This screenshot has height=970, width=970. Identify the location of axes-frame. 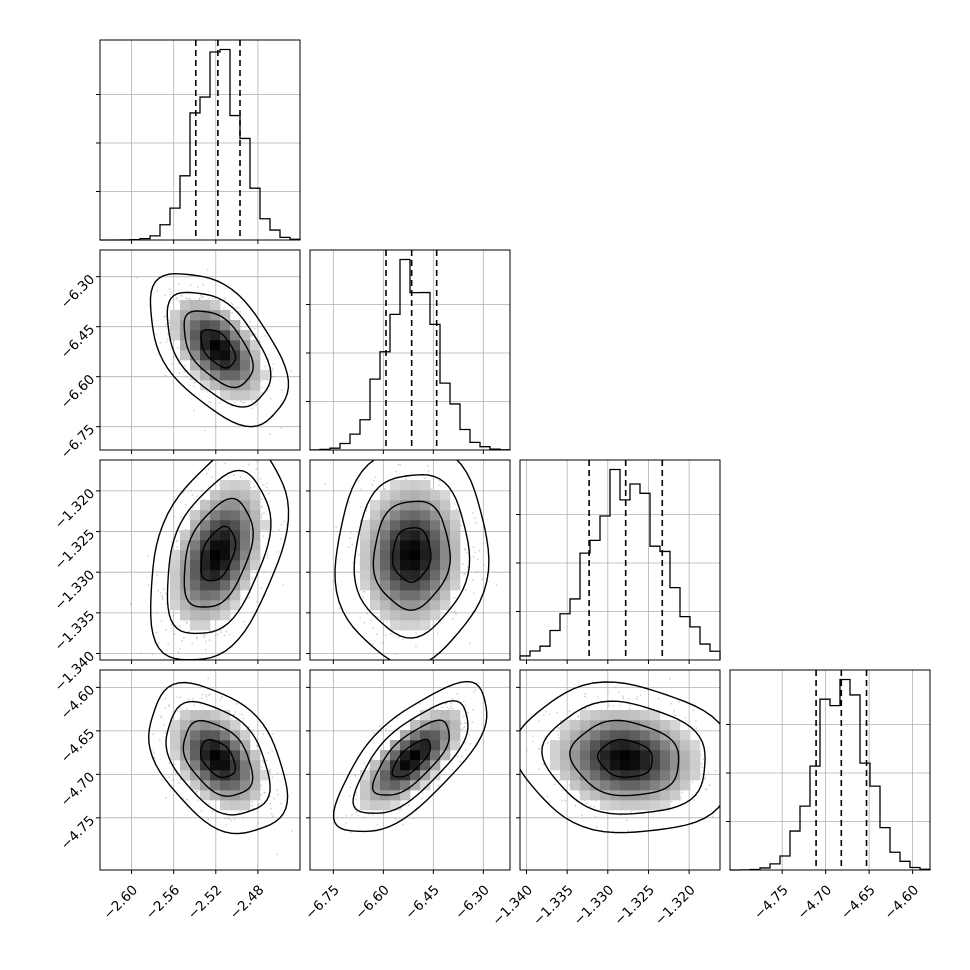
(410, 560).